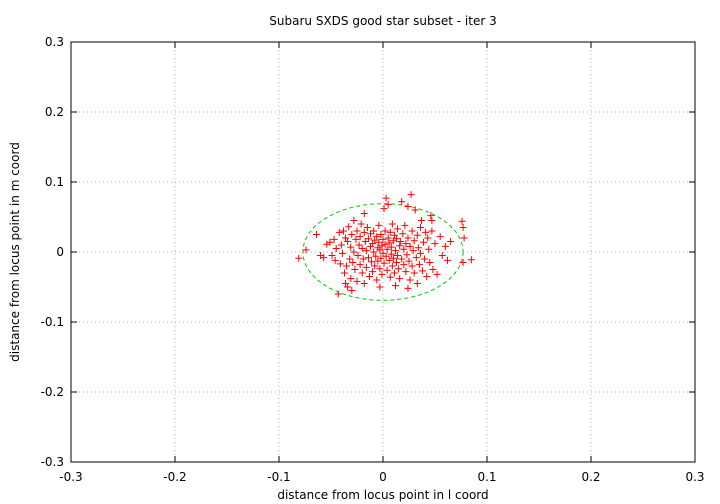 This screenshot has height=504, width=720. What do you see at coordinates (54, 182) in the screenshot?
I see `y-tick-label: 0.1` at bounding box center [54, 182].